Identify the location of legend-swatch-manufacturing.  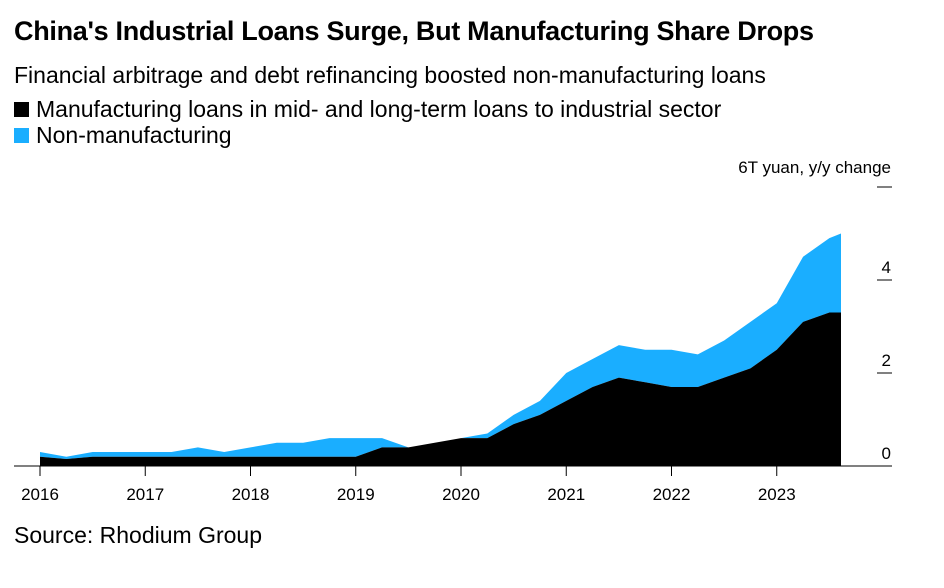
(21, 109).